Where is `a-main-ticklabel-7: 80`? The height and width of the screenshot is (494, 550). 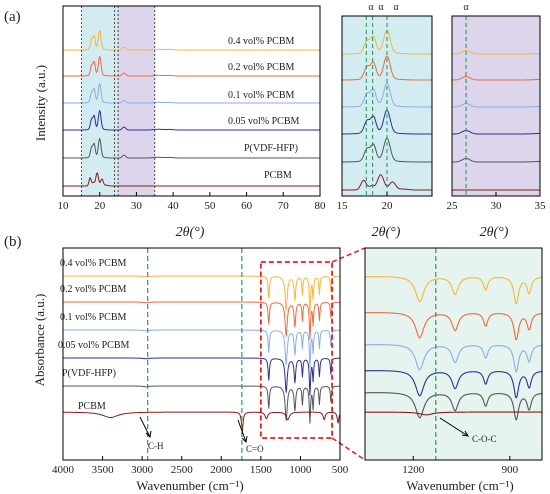
a-main-ticklabel-7: 80 is located at coordinates (321, 206).